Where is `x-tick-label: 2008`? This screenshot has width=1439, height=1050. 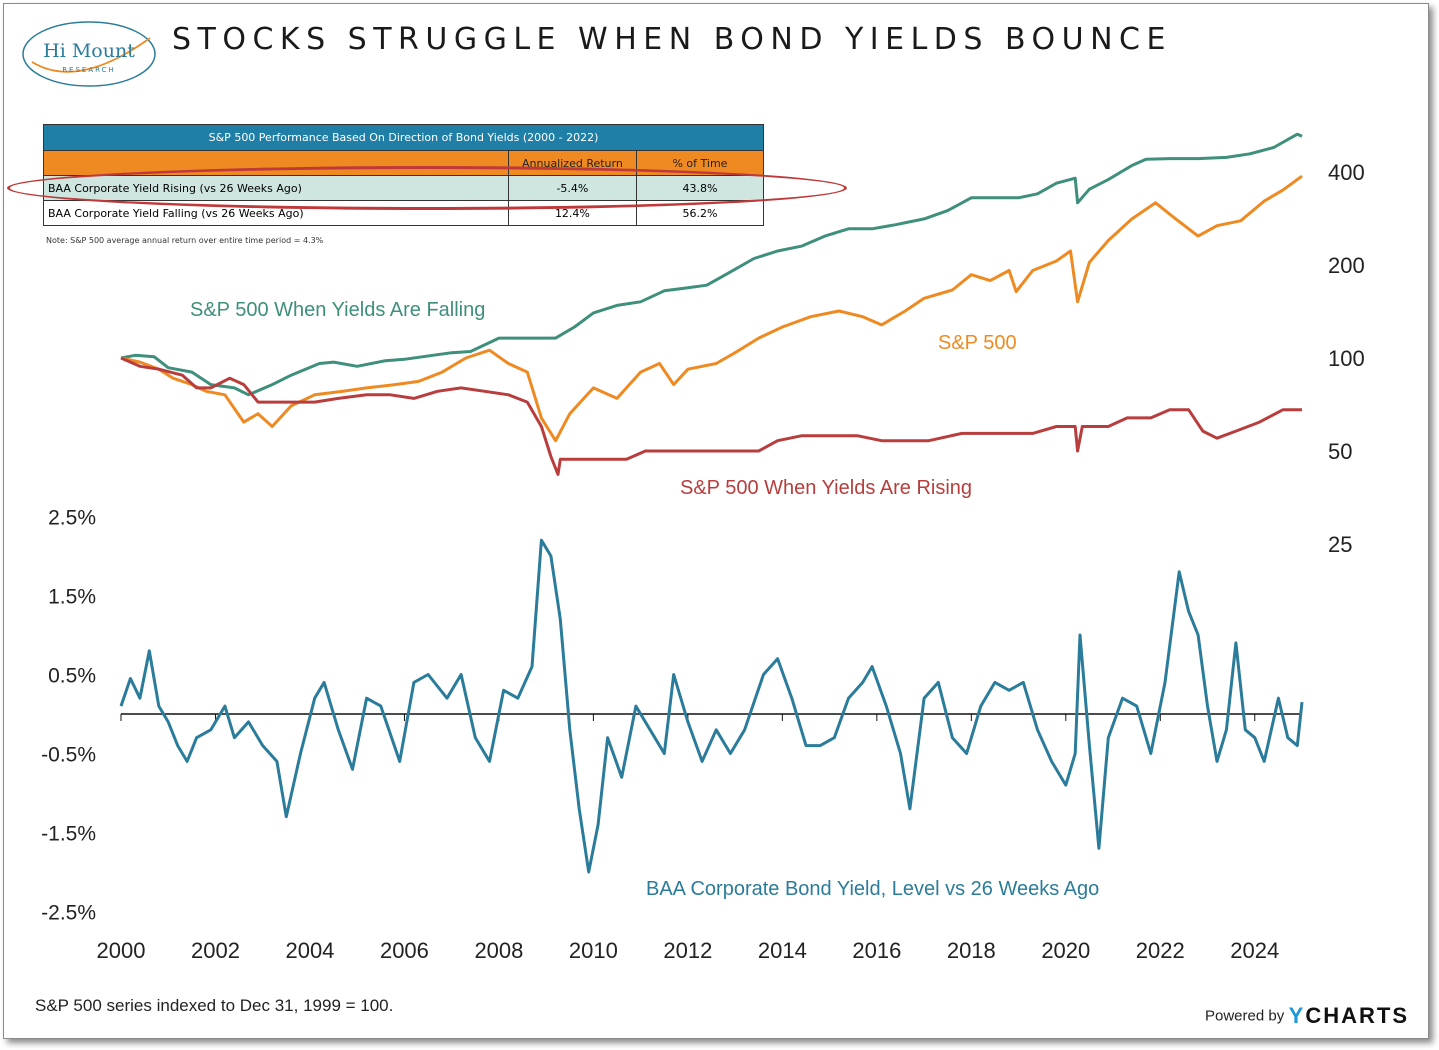
x-tick-label: 2008 is located at coordinates (498, 950).